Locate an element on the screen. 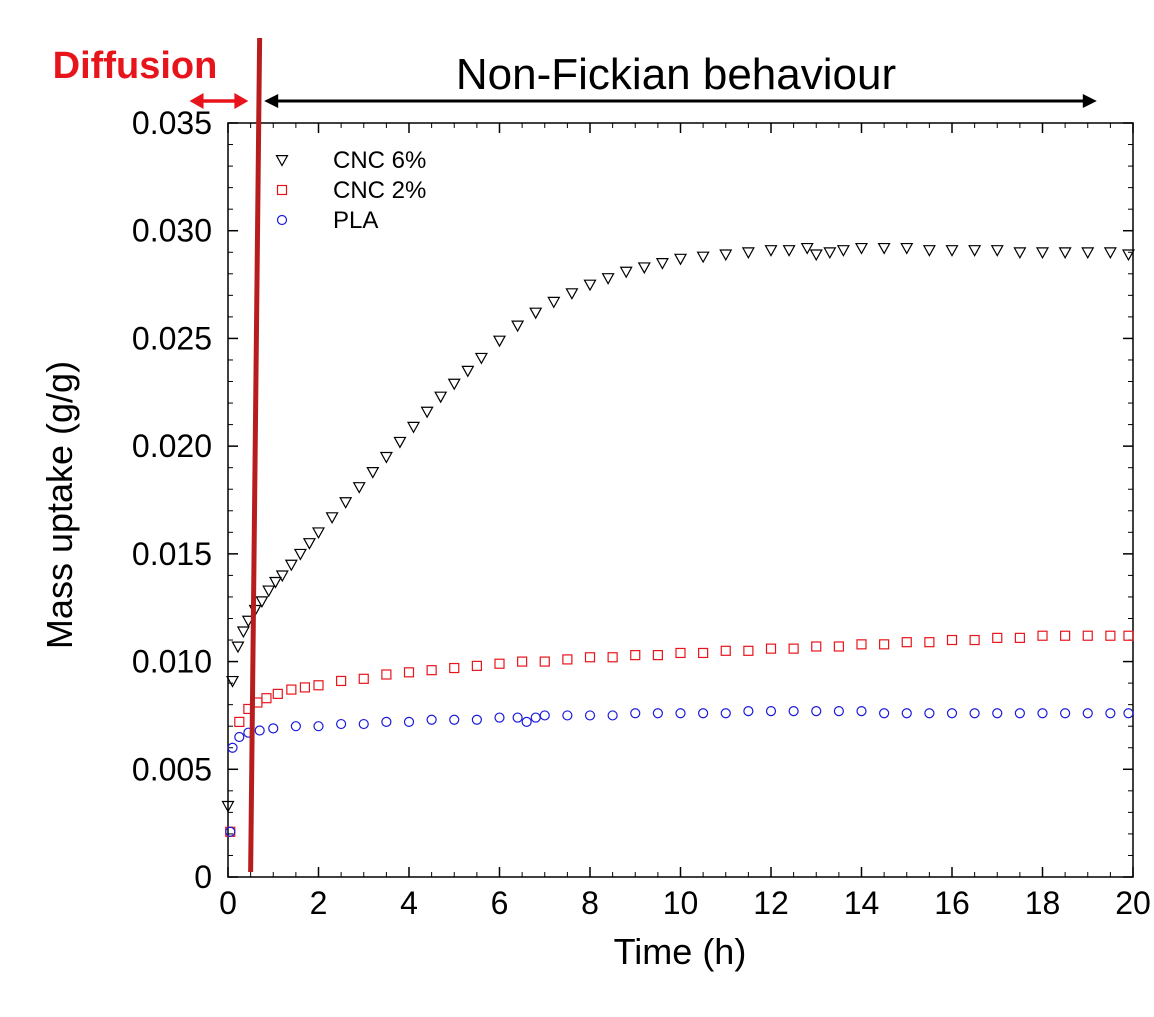  y-tick-label: 0 is located at coordinates (203, 877).